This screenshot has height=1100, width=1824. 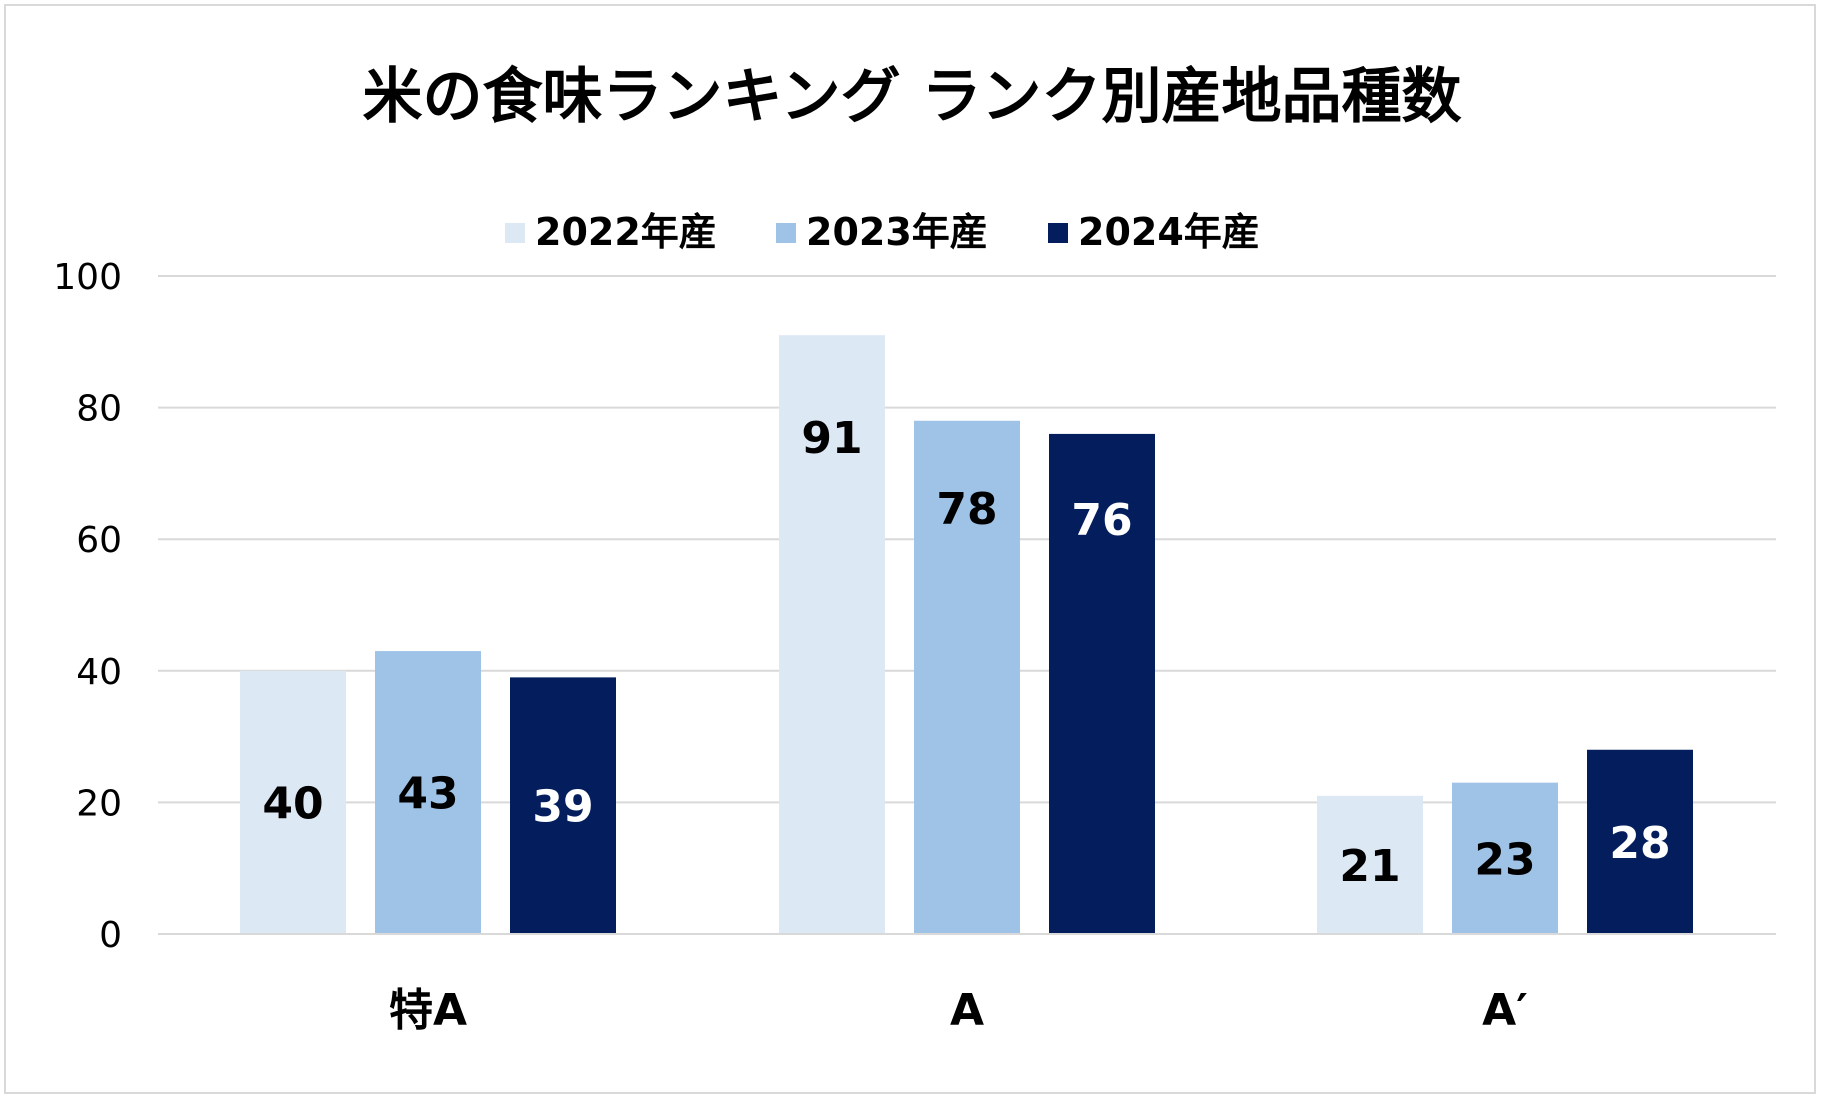 I want to click on data-label: 40, so click(x=292, y=803).